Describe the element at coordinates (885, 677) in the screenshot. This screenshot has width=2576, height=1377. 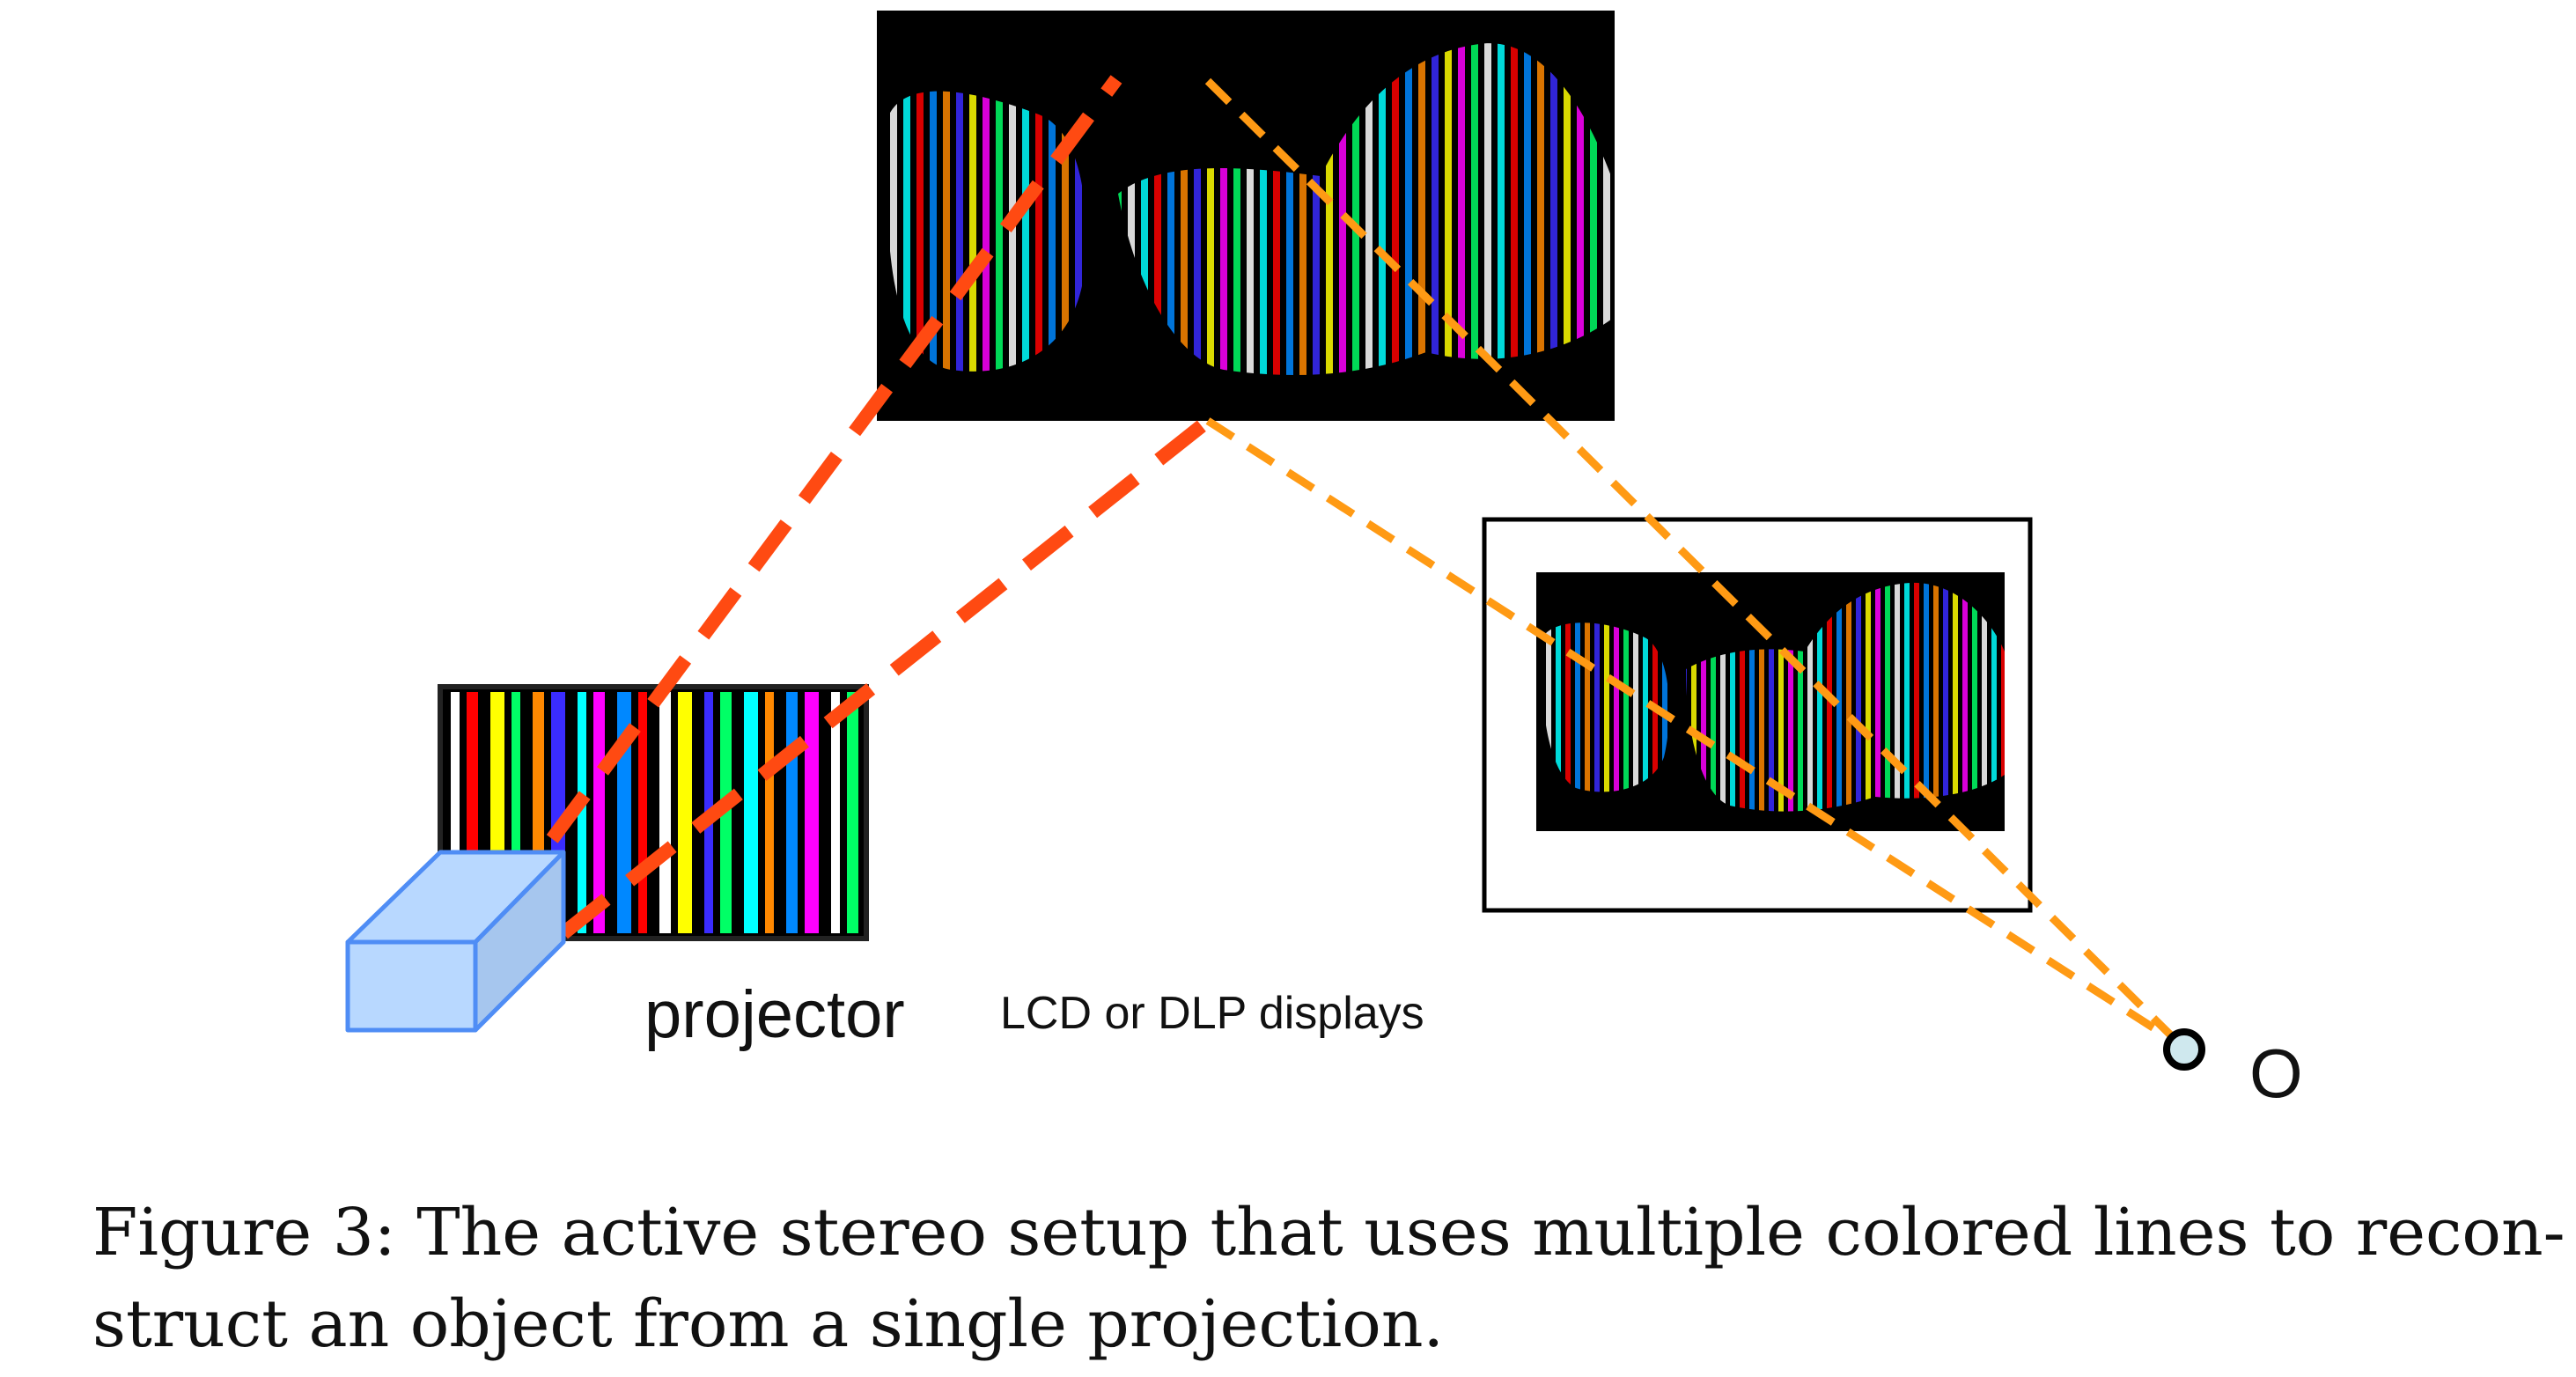
I see `projector-ray-lower` at that location.